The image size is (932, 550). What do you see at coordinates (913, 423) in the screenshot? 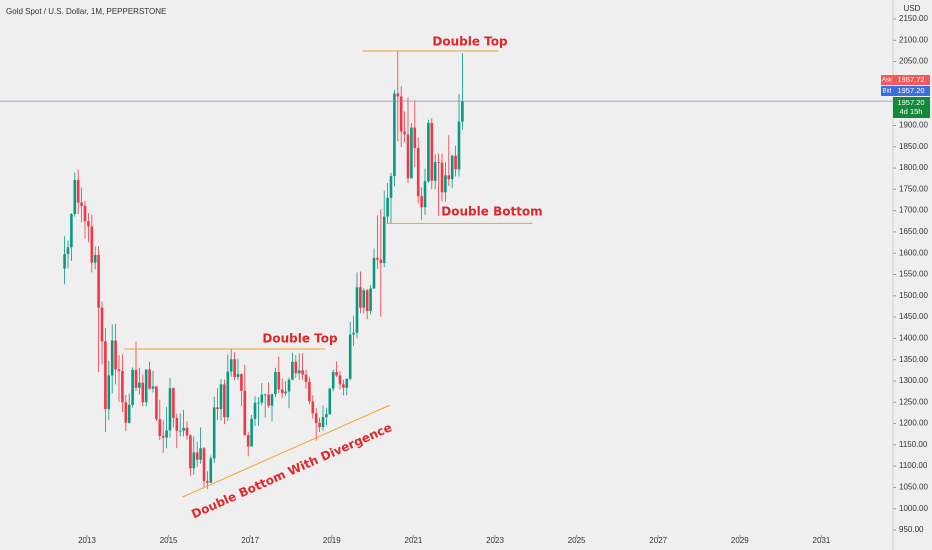
I see `y-tick-label: 1200.00` at bounding box center [913, 423].